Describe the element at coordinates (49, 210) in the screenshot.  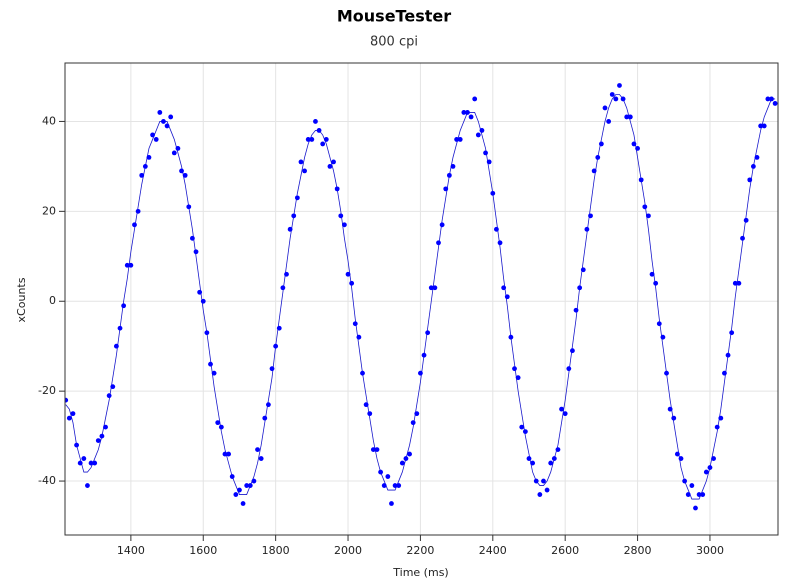
I see `y-tick-label: 20` at that location.